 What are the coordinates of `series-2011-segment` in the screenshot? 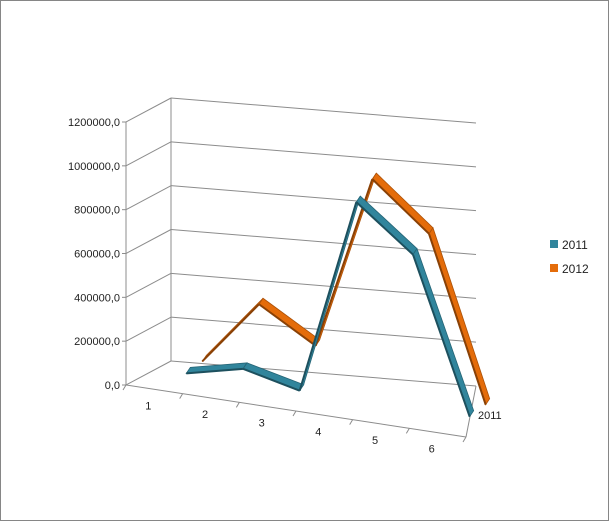 It's located at (273, 377).